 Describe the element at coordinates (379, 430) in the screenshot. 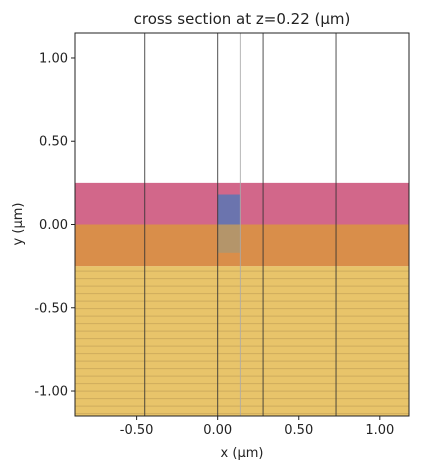

I see `x-tick-label: 1.00` at that location.